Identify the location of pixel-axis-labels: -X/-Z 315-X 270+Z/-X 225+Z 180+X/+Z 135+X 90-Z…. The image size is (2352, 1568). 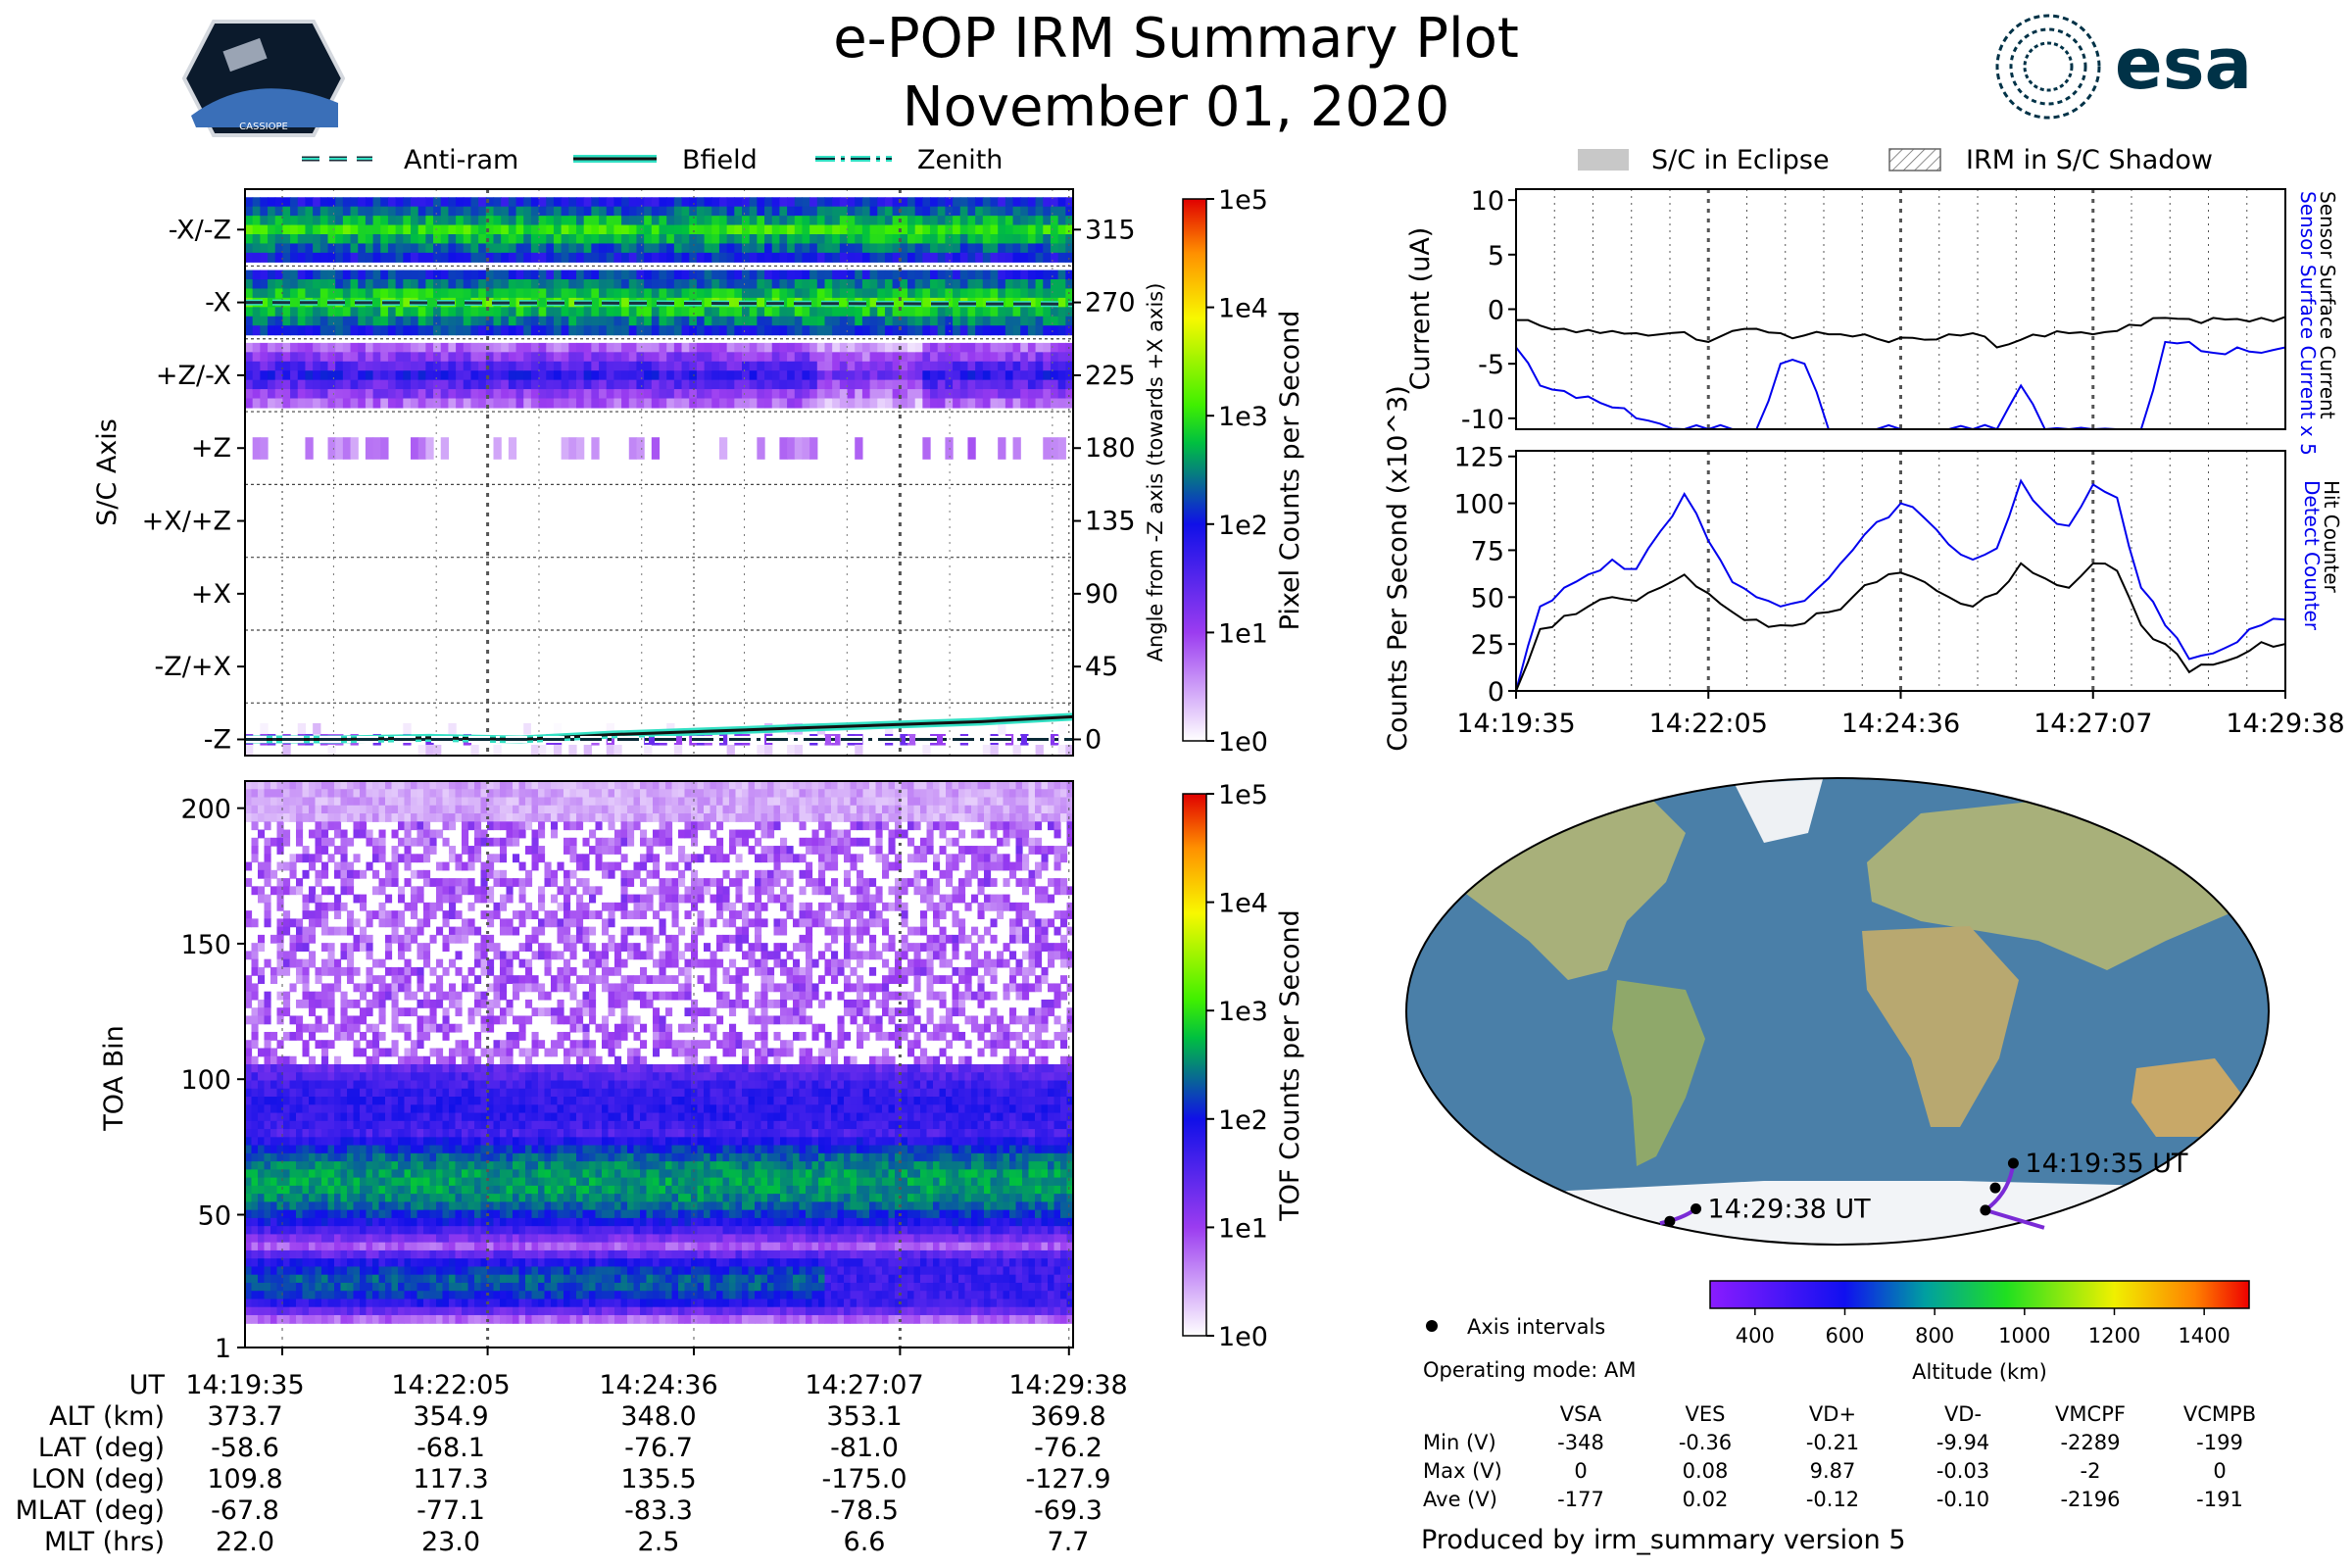
(639, 485).